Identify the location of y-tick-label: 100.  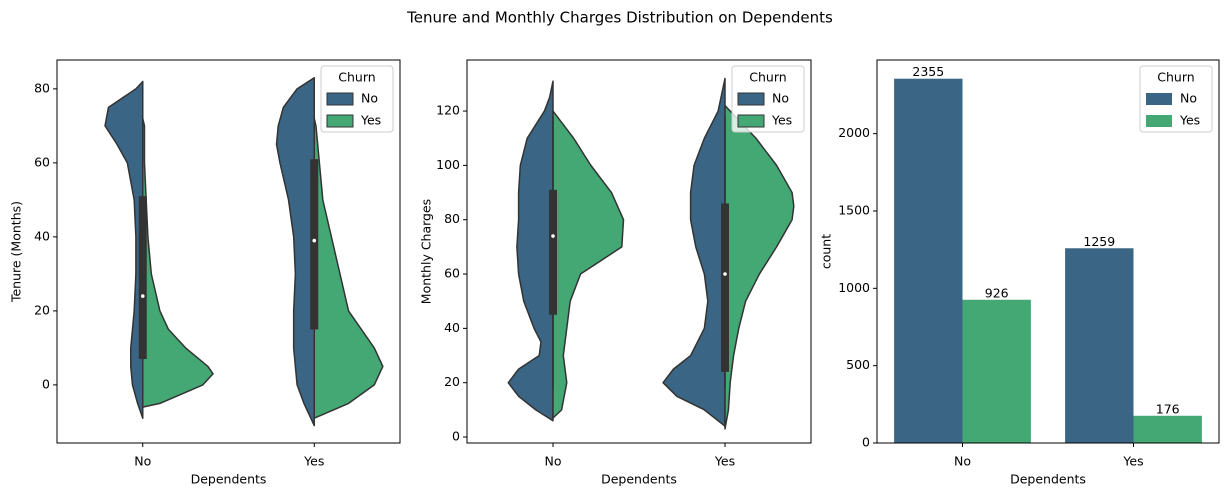
(448, 164).